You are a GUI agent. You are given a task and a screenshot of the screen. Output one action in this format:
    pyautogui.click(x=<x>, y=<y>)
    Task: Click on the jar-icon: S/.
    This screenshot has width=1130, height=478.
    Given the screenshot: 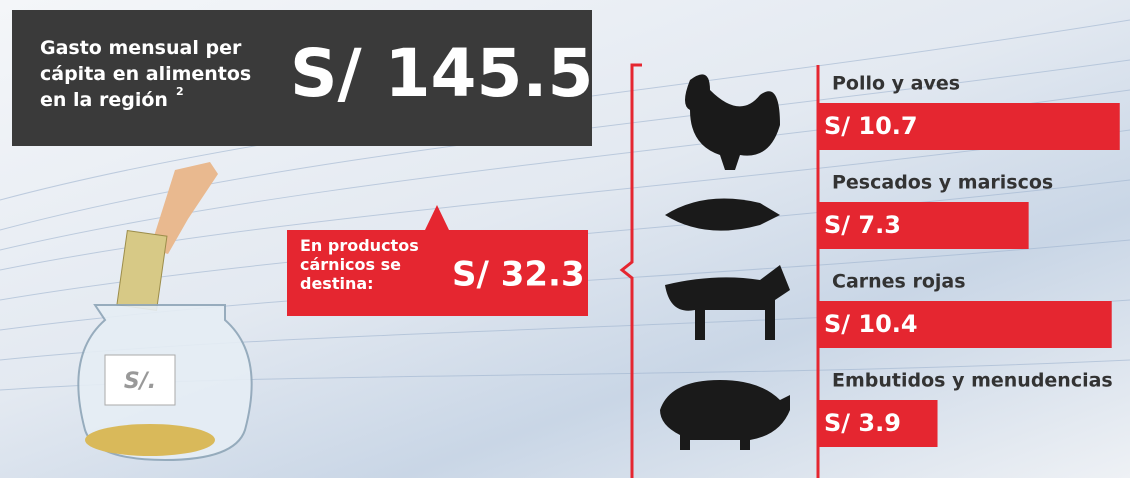 What is the action you would take?
    pyautogui.click(x=165, y=312)
    